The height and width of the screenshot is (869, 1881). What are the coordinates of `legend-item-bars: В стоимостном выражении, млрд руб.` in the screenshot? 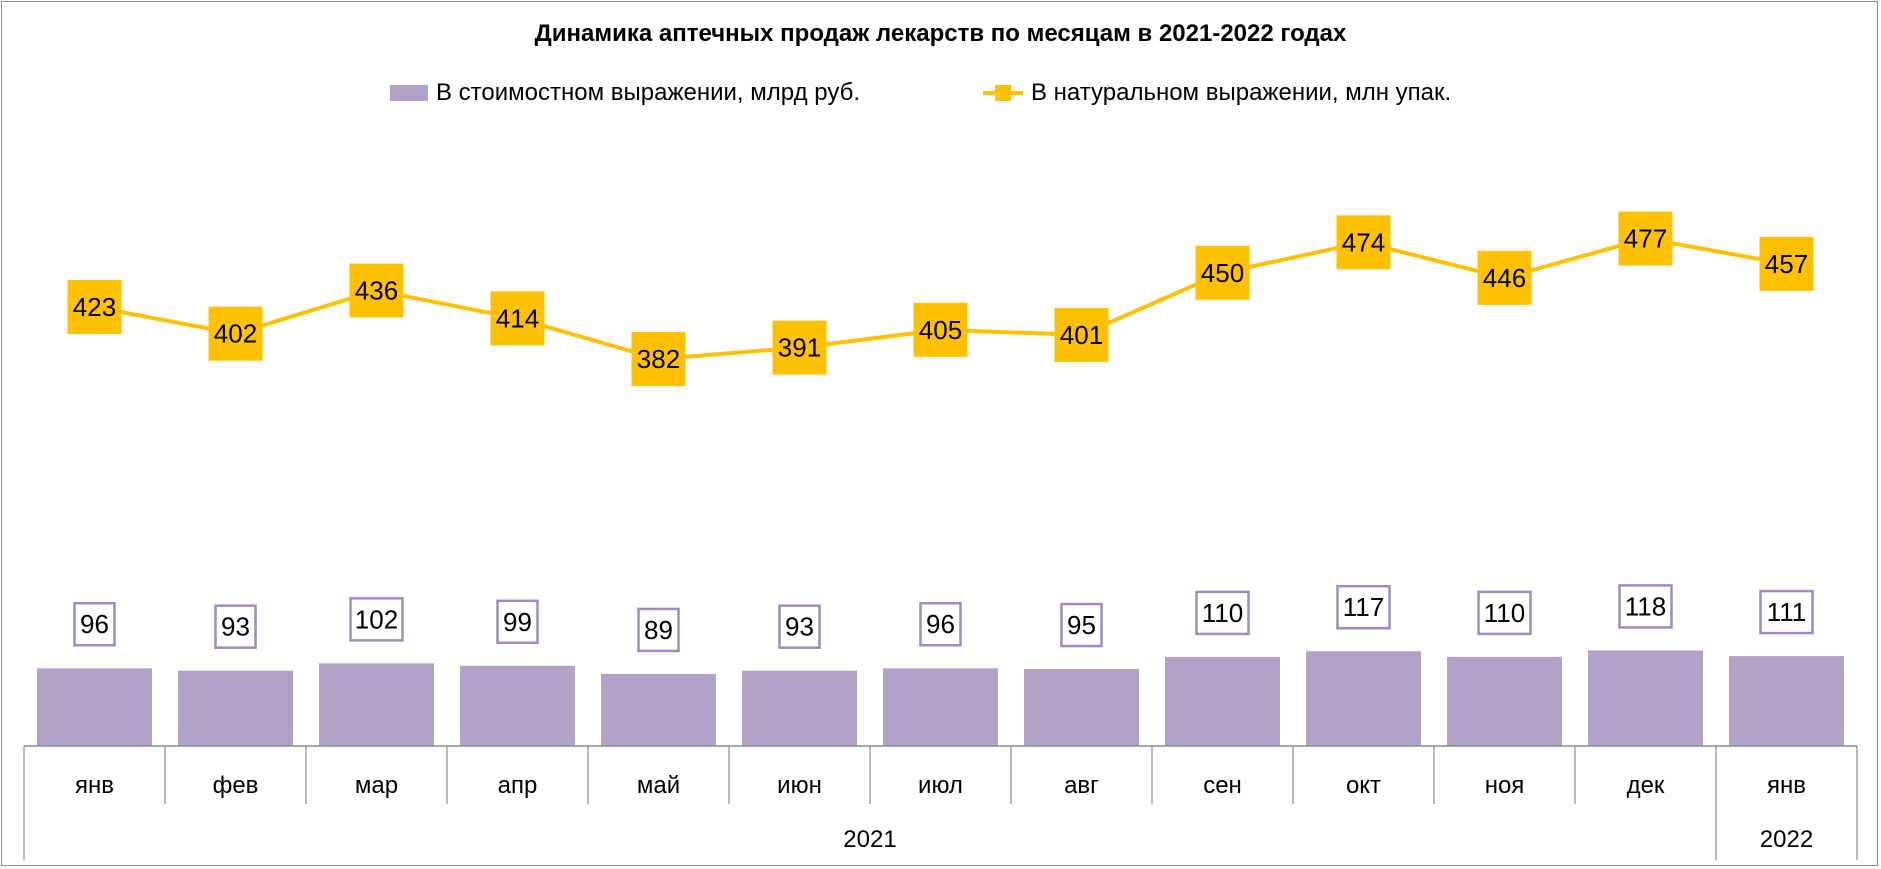 It's located at (625, 93).